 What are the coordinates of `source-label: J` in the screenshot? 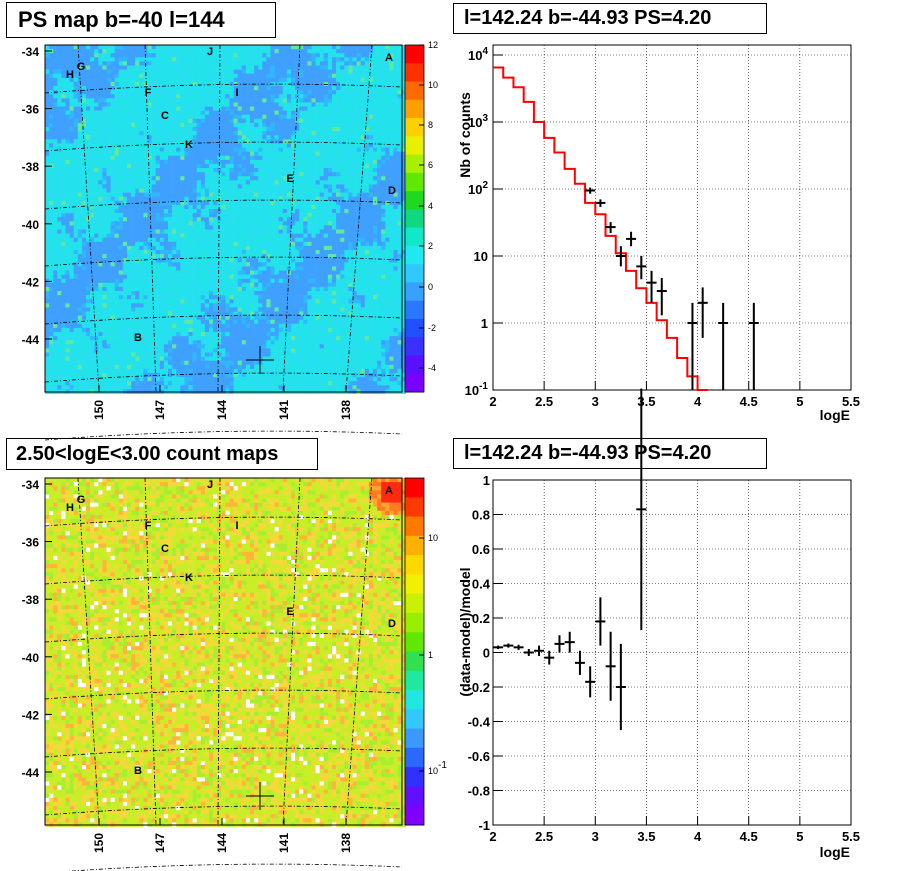 It's located at (210, 52).